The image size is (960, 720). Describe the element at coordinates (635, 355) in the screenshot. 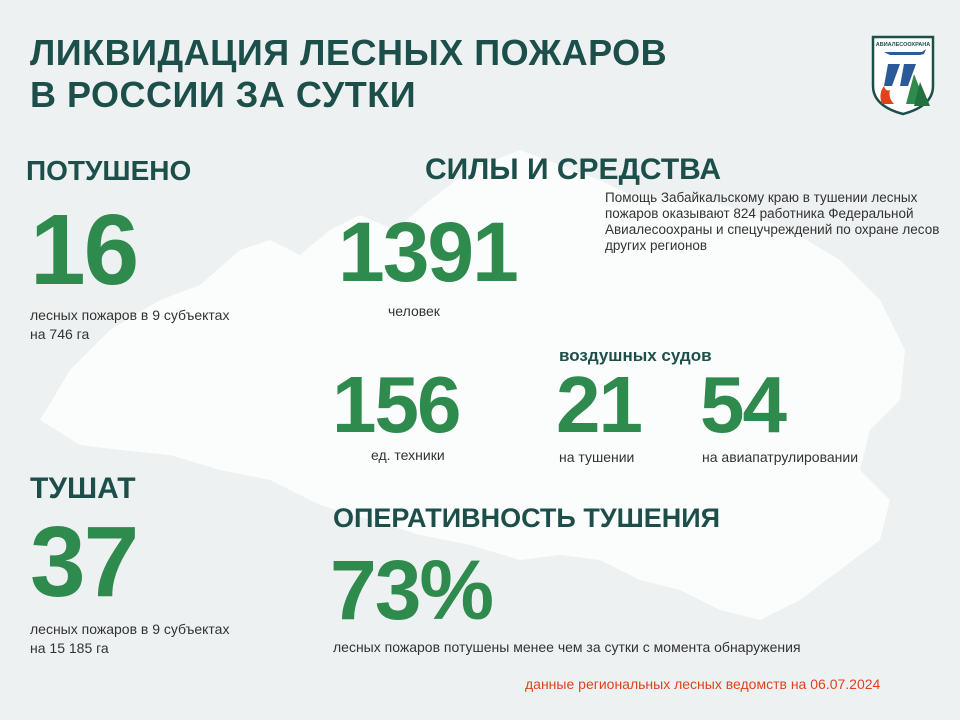

I see `aircraft-heading: воздушных судов` at that location.